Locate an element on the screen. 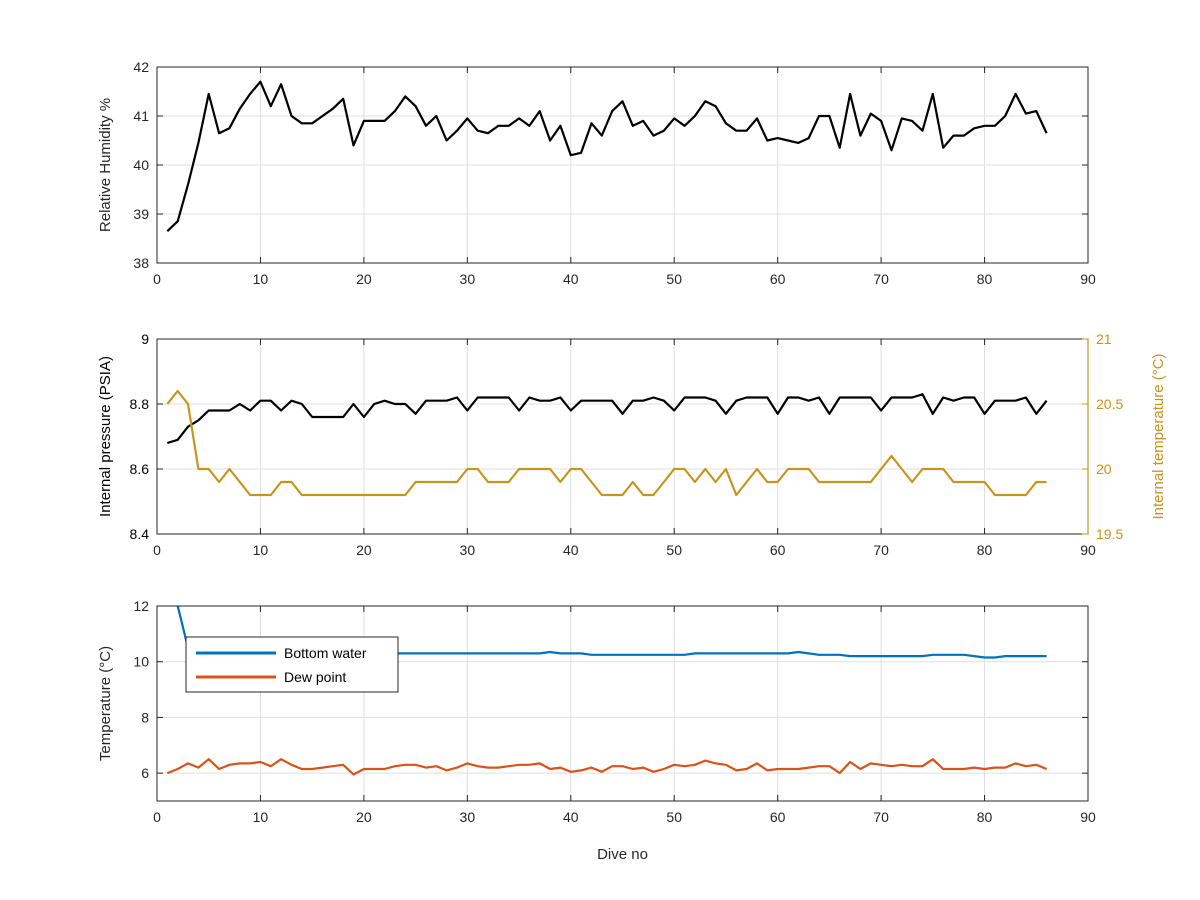 The height and width of the screenshot is (900, 1200). internal-temperature-y-axis-label: Internal temperature (°C) is located at coordinates (1158, 436).